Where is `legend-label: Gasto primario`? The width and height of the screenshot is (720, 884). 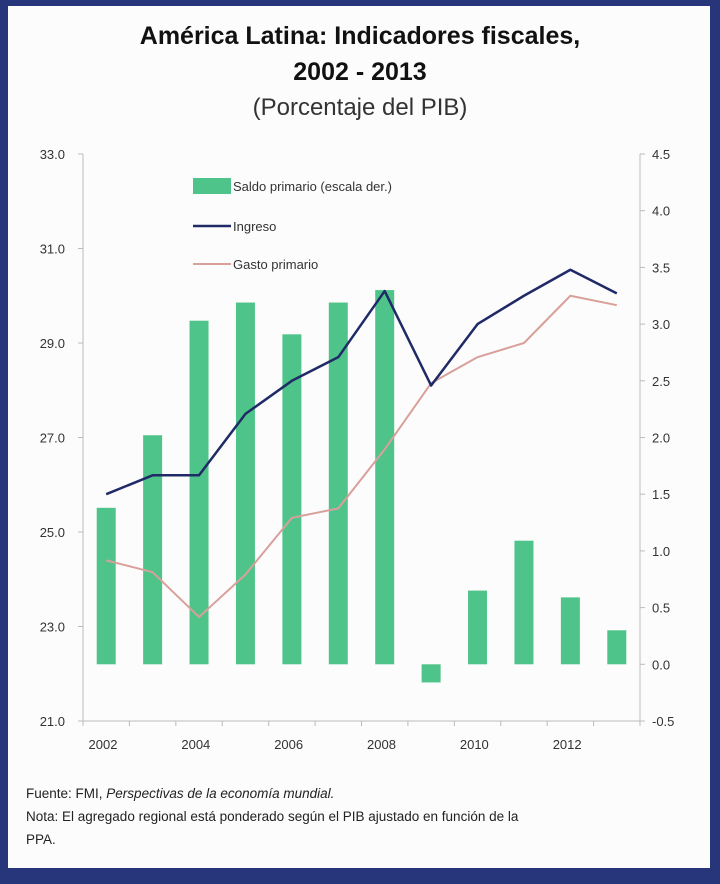 legend-label: Gasto primario is located at coordinates (275, 264).